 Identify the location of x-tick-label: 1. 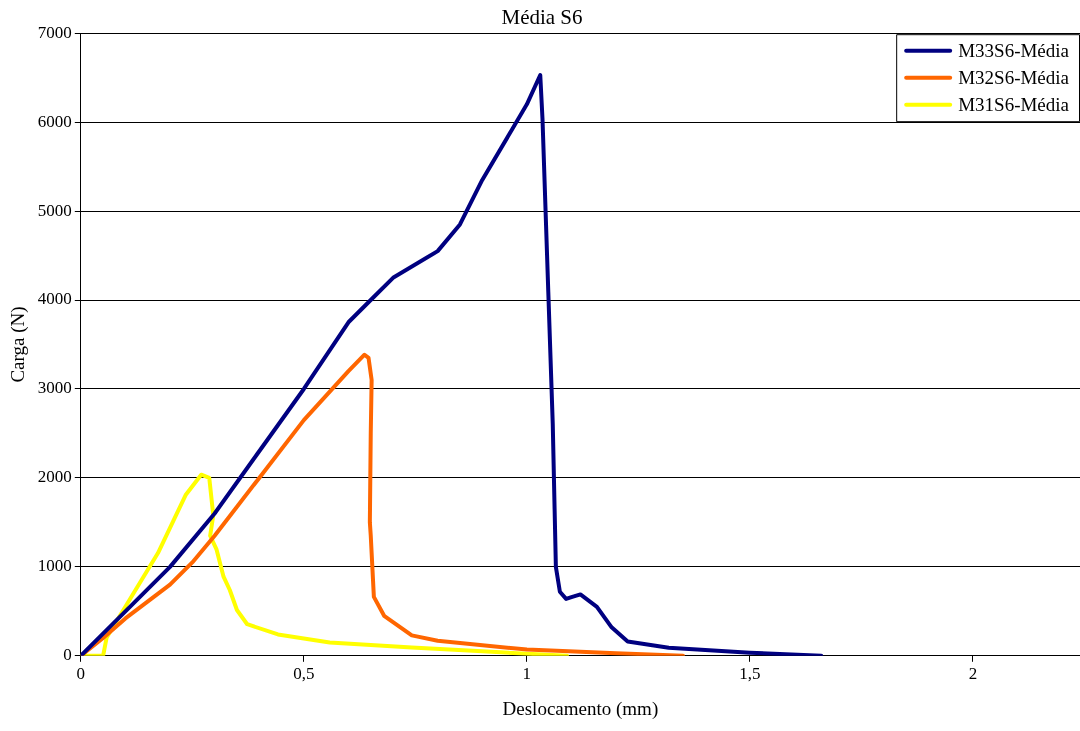
(527, 674).